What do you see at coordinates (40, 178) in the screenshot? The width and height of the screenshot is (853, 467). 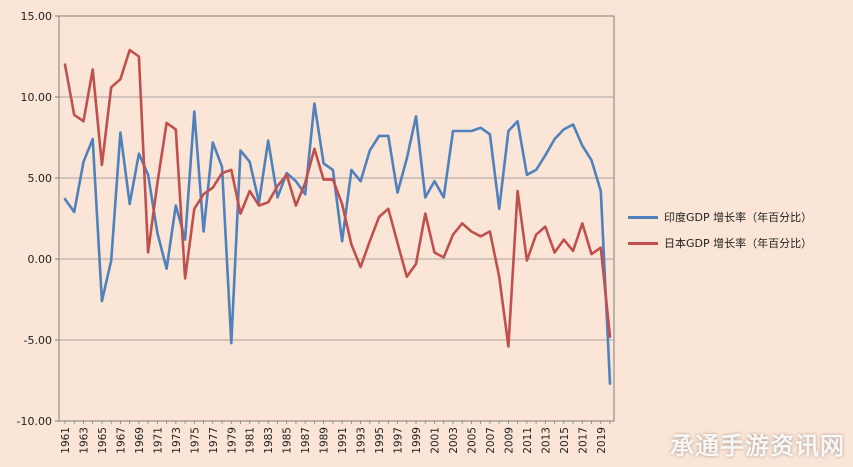 I see `y-tick-label: 5.00` at bounding box center [40, 178].